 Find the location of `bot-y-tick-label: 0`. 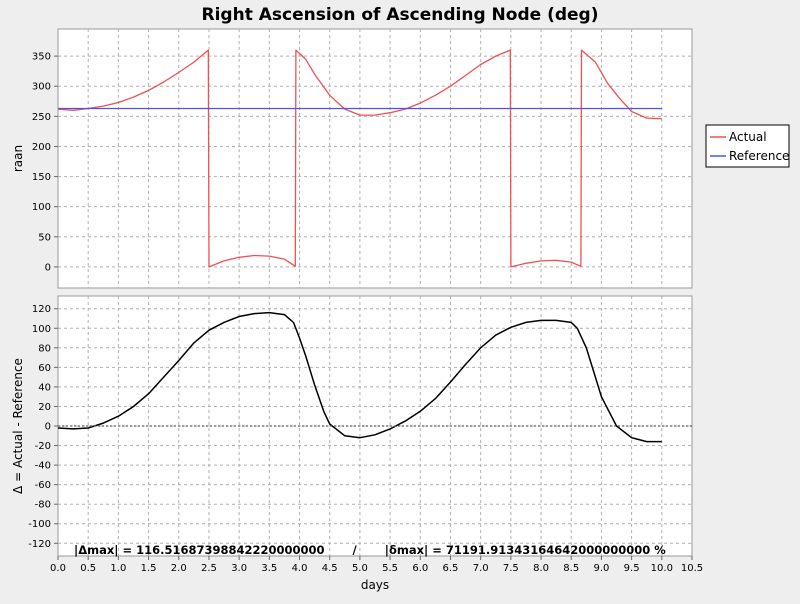

bot-y-tick-label: 0 is located at coordinates (48, 427).